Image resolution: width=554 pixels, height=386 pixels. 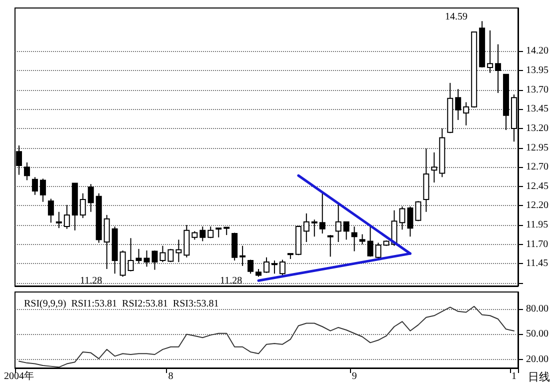 What do you see at coordinates (537, 244) in the screenshot?
I see `y-tick-label: 11.70` at bounding box center [537, 244].